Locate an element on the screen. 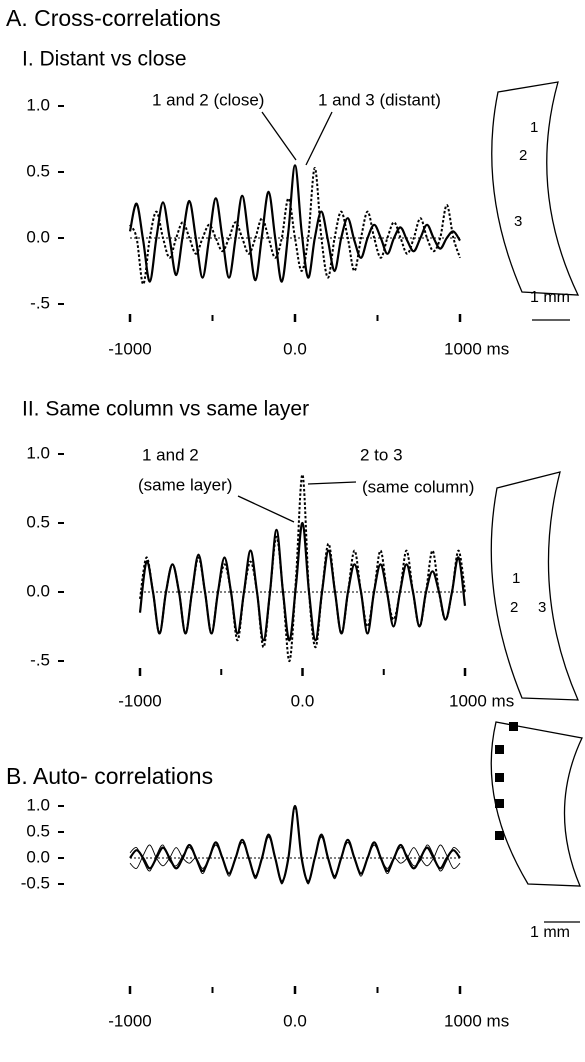  section-title: A. Cross-correlations is located at coordinates (113, 18).